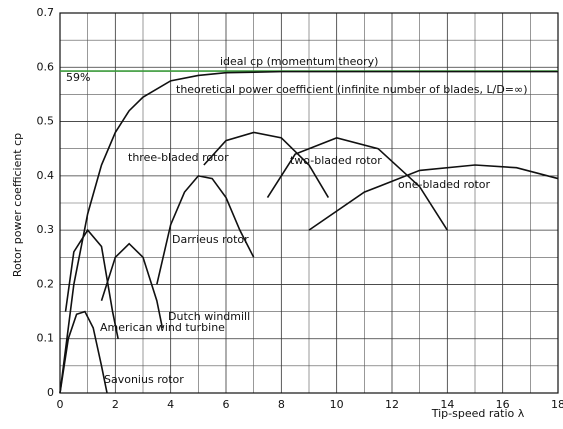  What do you see at coordinates (162, 327) in the screenshot?
I see `curve-label: American wind turbine` at bounding box center [162, 327].